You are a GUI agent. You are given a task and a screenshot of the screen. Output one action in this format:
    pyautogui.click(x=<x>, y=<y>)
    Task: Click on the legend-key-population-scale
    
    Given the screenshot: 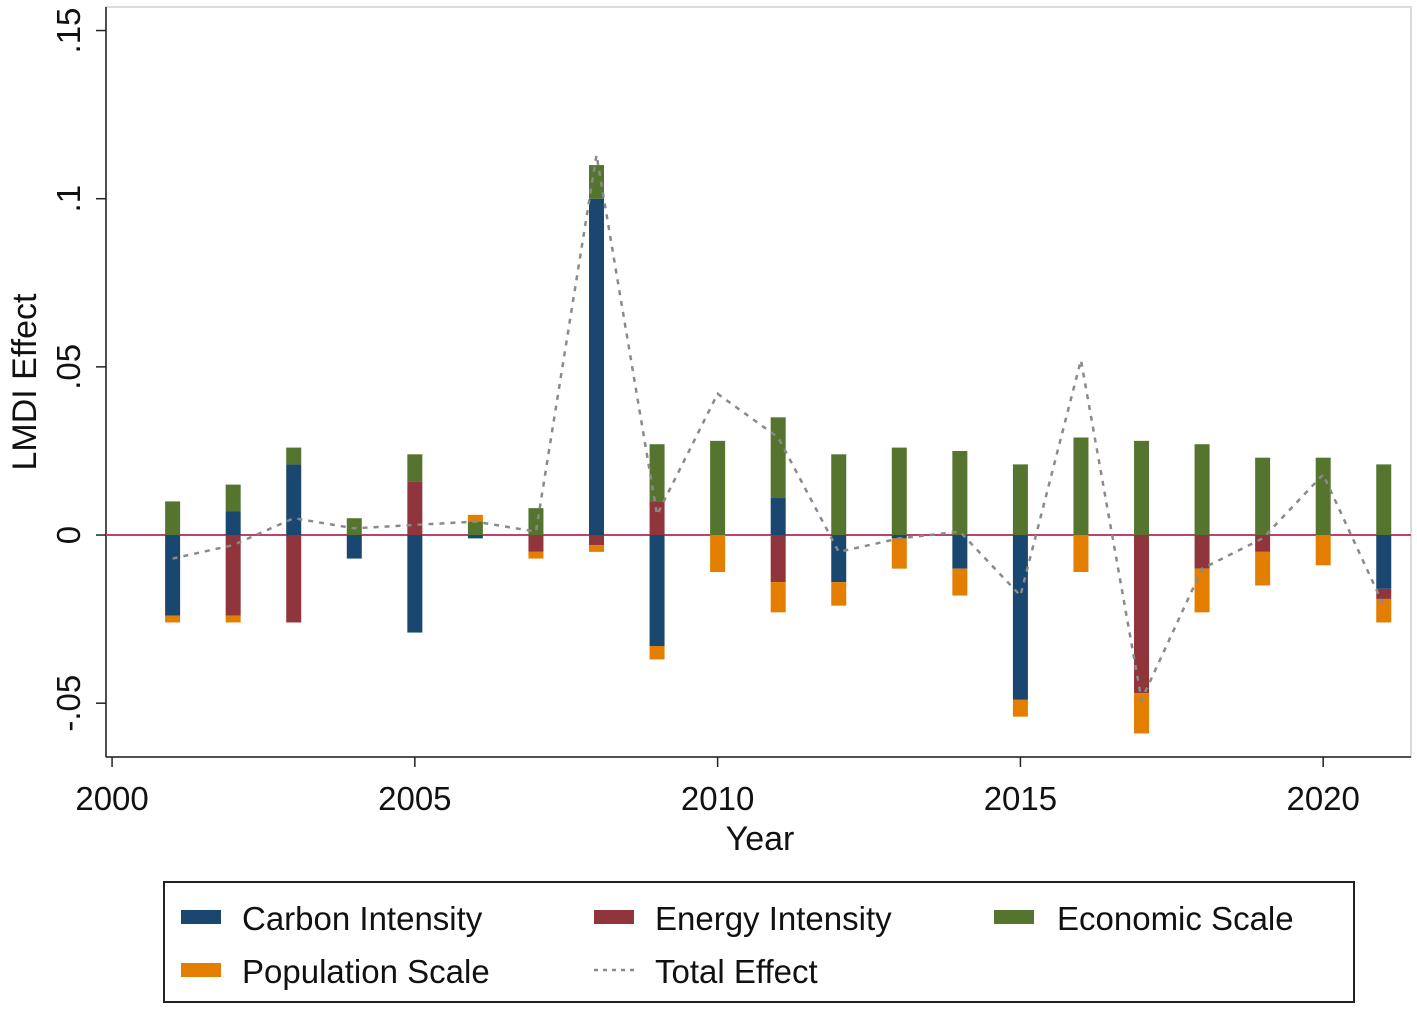 What is the action you would take?
    pyautogui.click(x=201, y=970)
    